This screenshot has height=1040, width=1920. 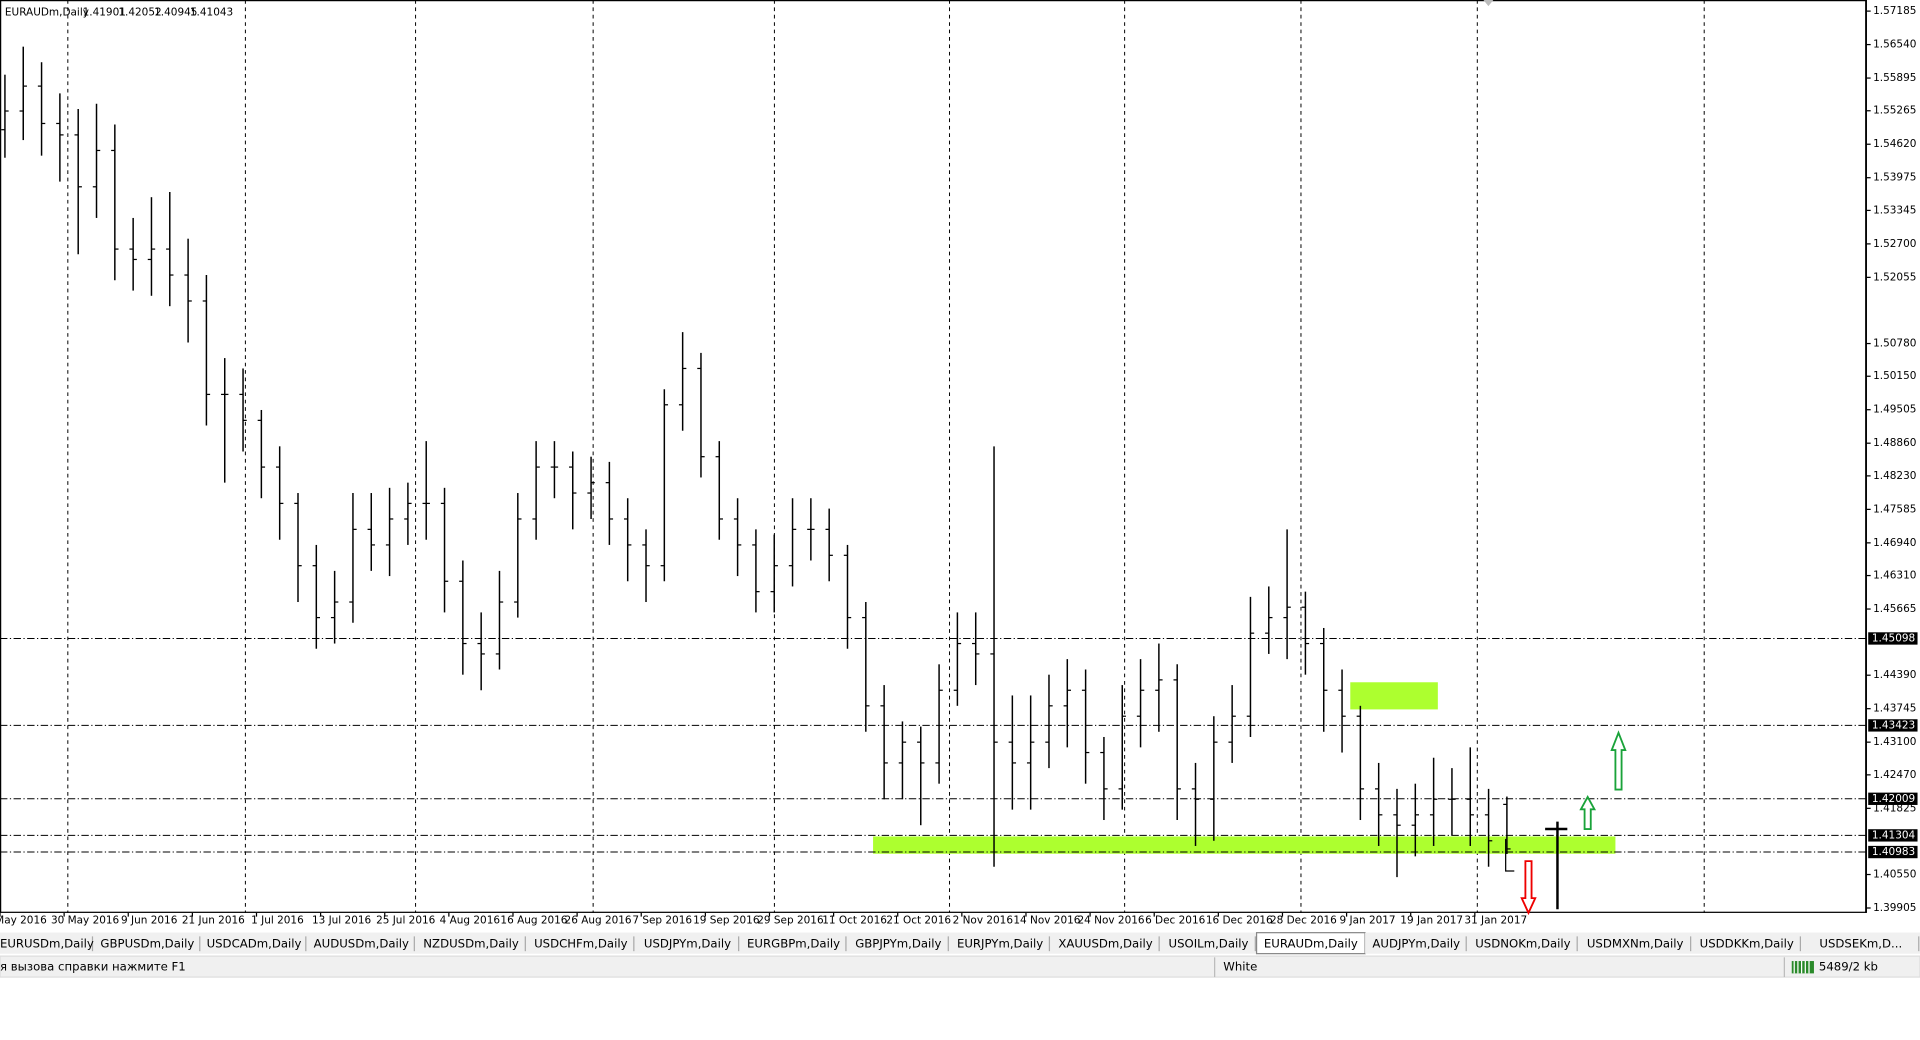 I want to click on x-tick-label: 28 Dec 2016, so click(x=1303, y=920).